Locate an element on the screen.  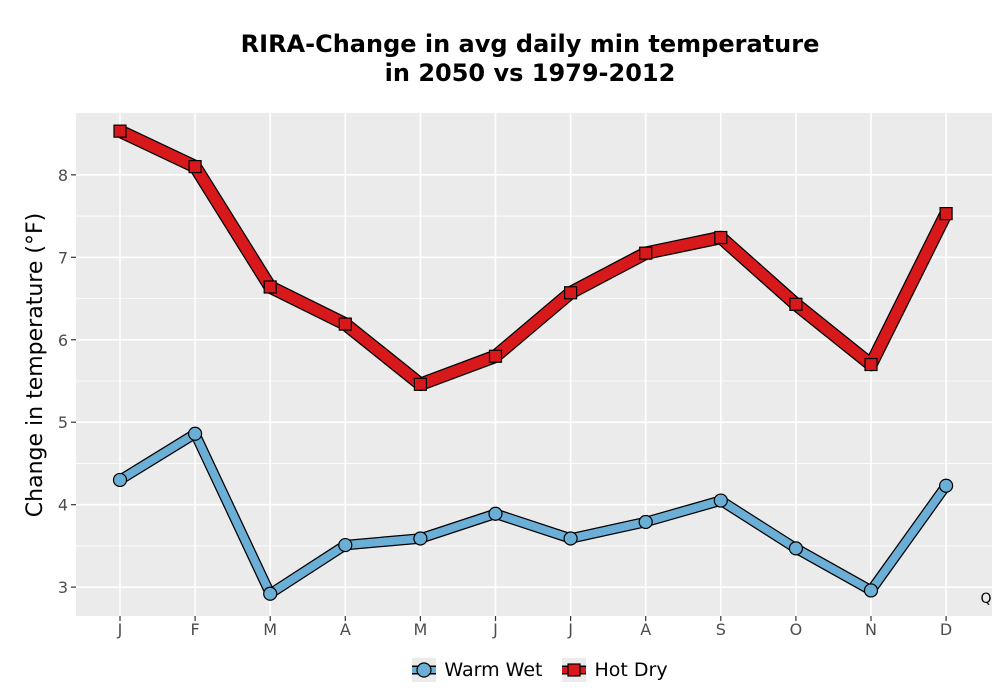
y-axis-ticks: 3 4 5 6 7 8 is located at coordinates (67, 381).